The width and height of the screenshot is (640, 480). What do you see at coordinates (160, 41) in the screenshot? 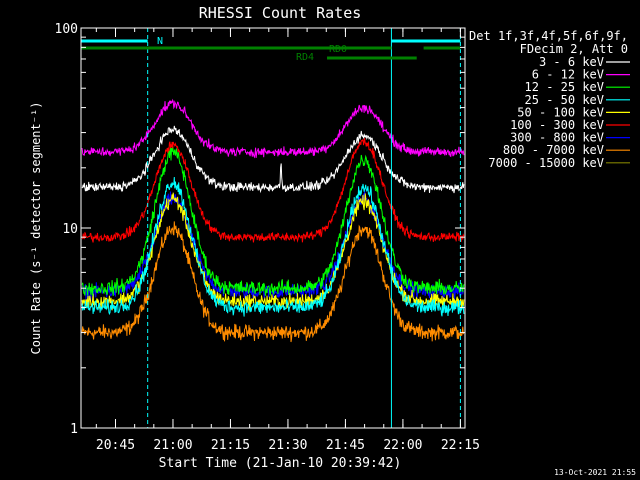
I see `annotation-n: N` at bounding box center [160, 41].